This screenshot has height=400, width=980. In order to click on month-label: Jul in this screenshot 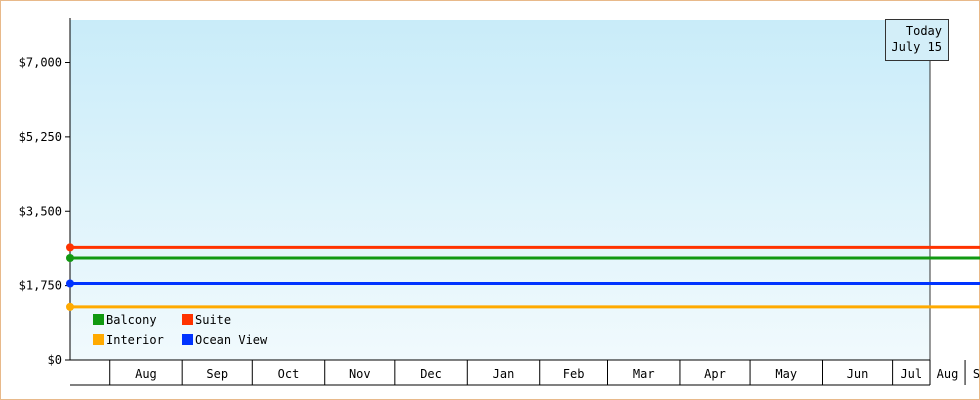, I will do `click(911, 374)`.